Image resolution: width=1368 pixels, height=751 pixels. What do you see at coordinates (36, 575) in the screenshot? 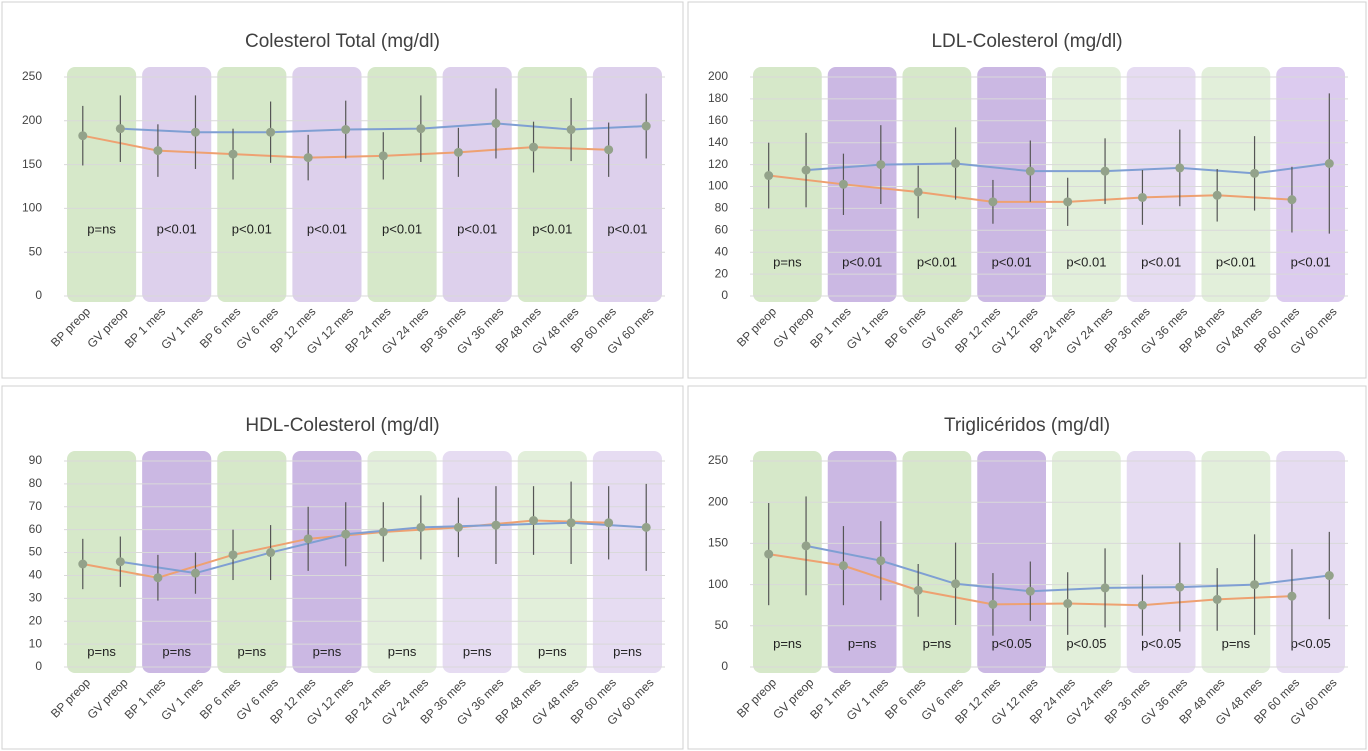
I see `y-tick-label: 40` at bounding box center [36, 575].